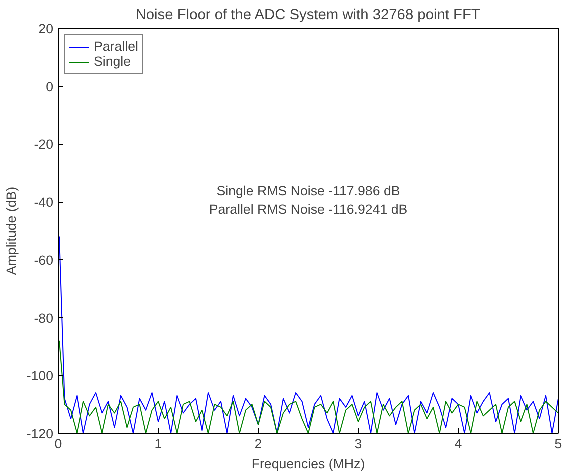 The width and height of the screenshot is (566, 474). What do you see at coordinates (44, 260) in the screenshot?
I see `y-tick-label: -60` at bounding box center [44, 260].